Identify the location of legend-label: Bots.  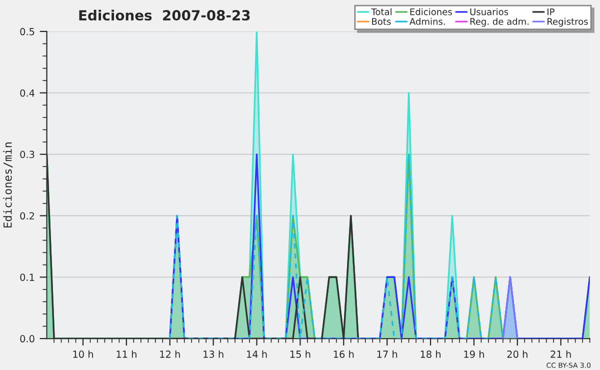
(381, 21).